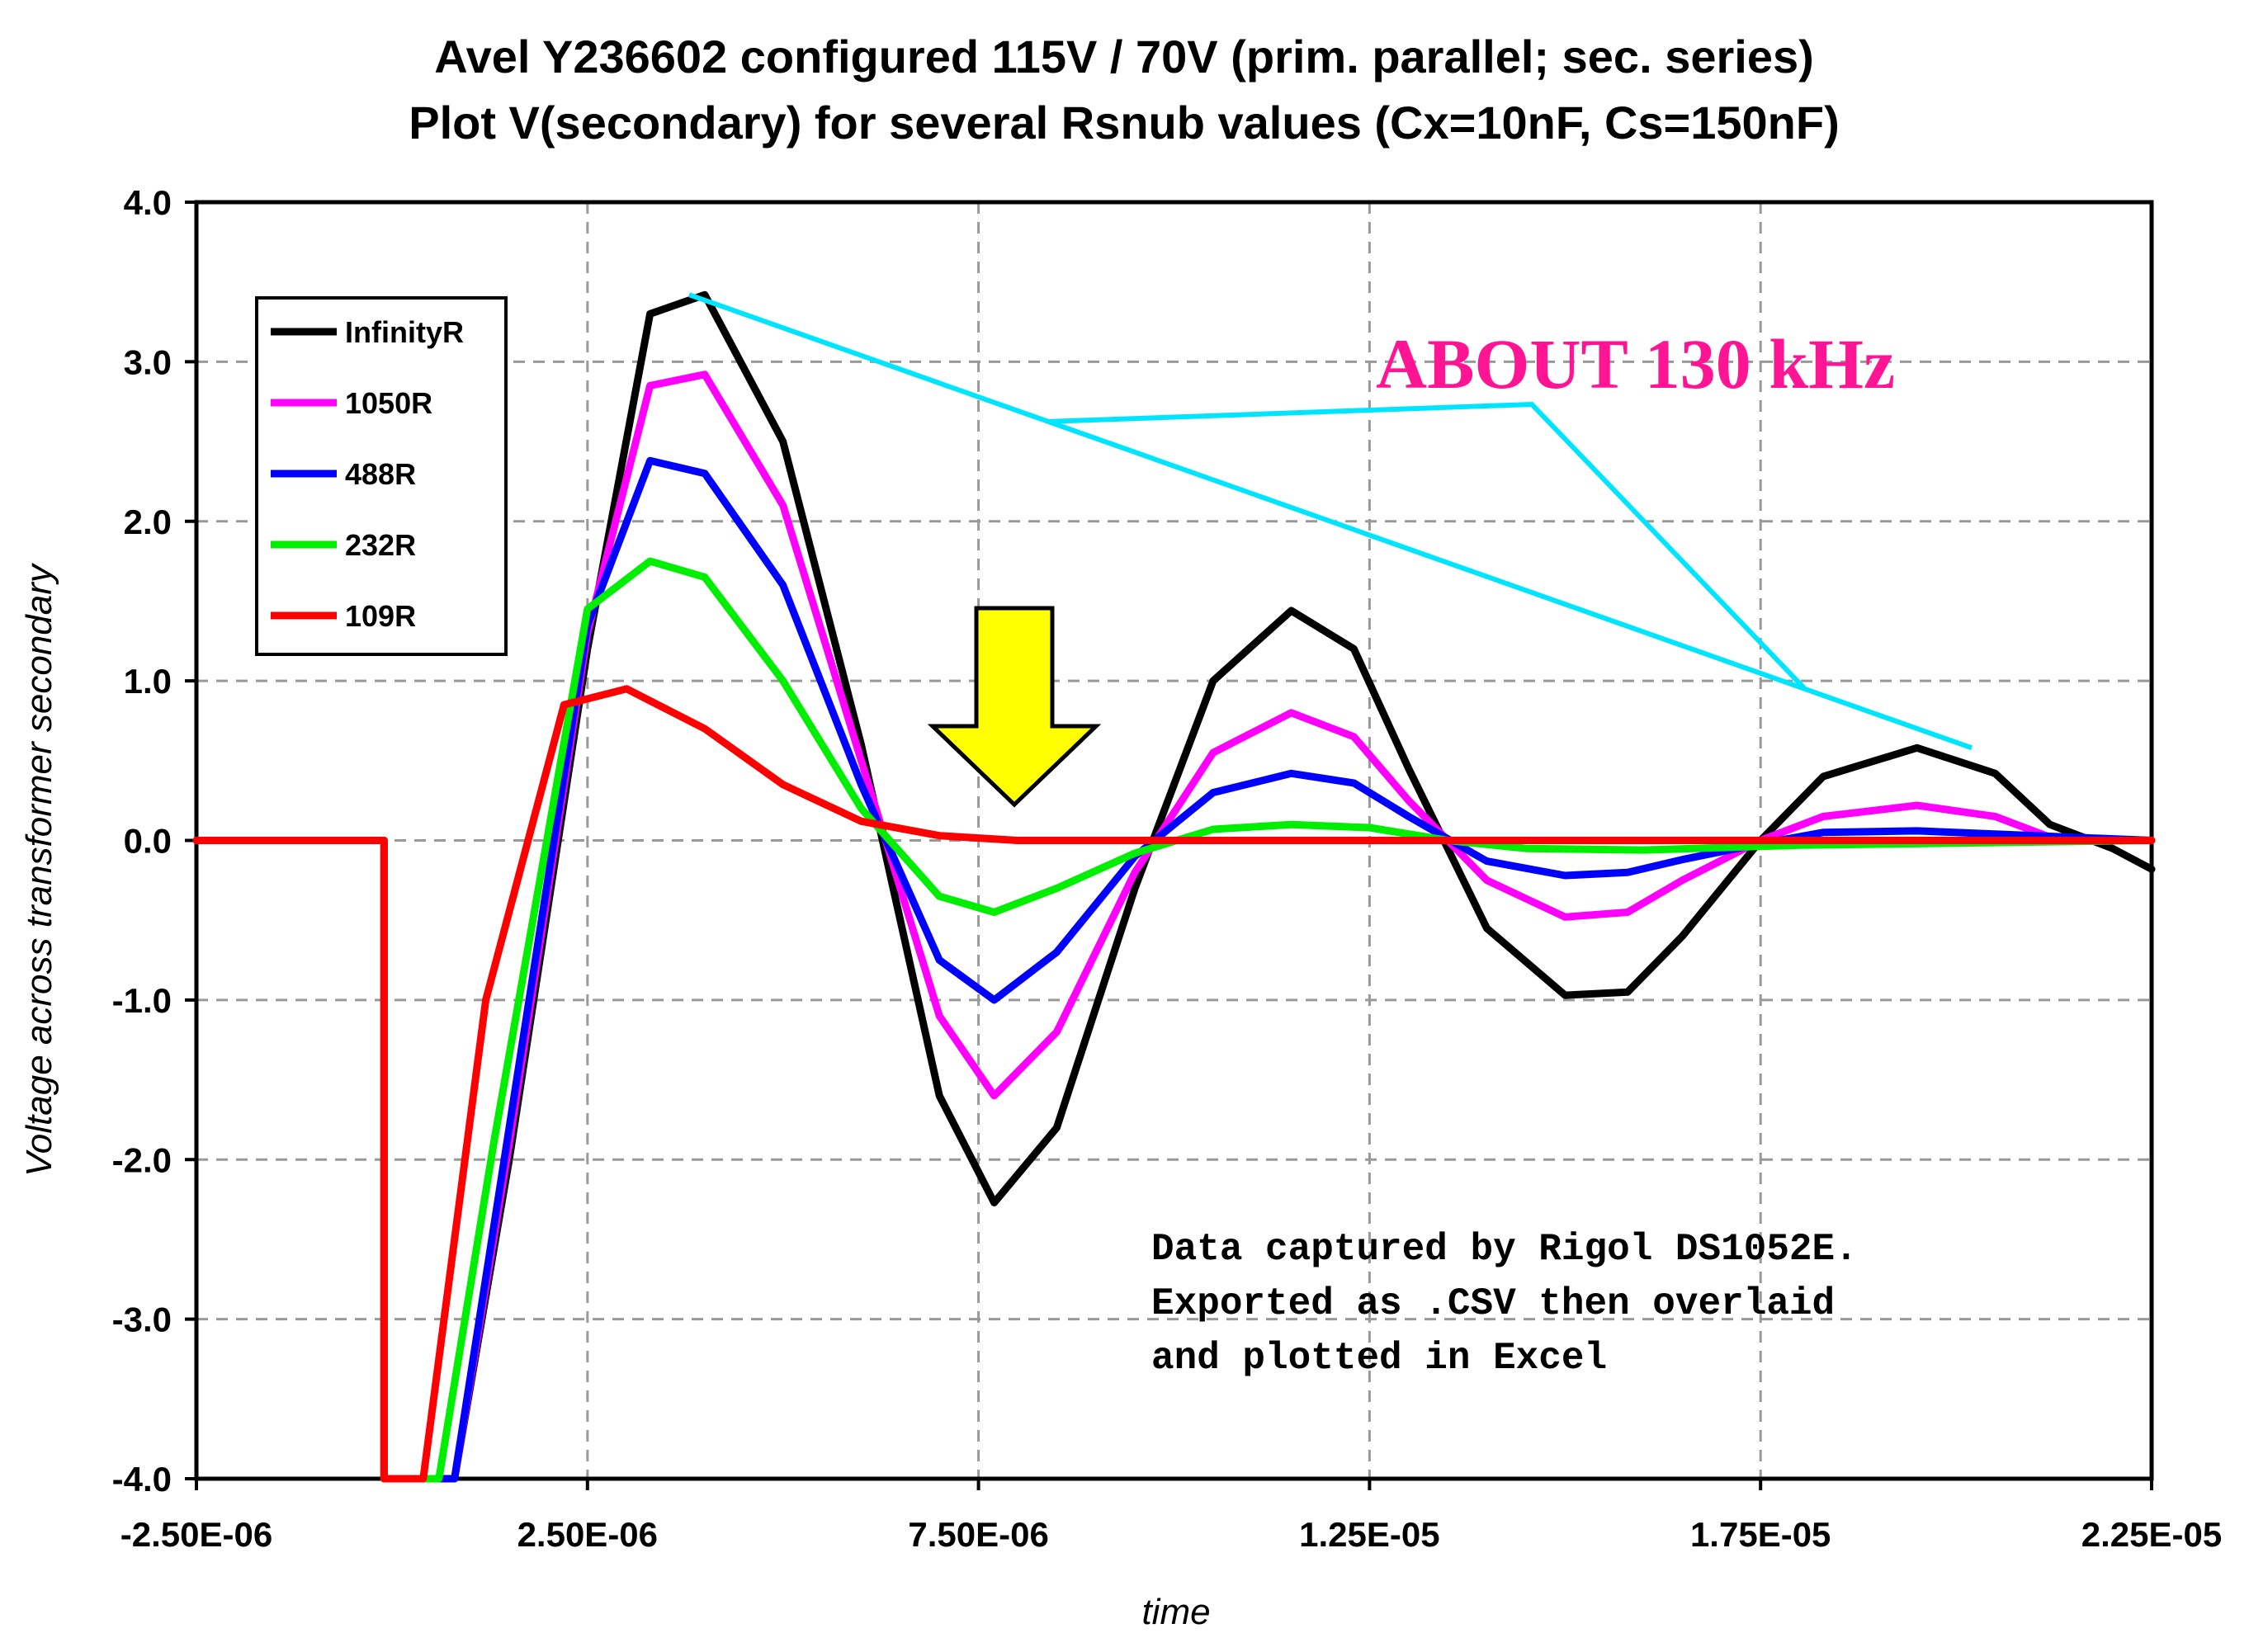 This screenshot has height=1652, width=2249. What do you see at coordinates (380, 545) in the screenshot?
I see `legend-label: 232R` at bounding box center [380, 545].